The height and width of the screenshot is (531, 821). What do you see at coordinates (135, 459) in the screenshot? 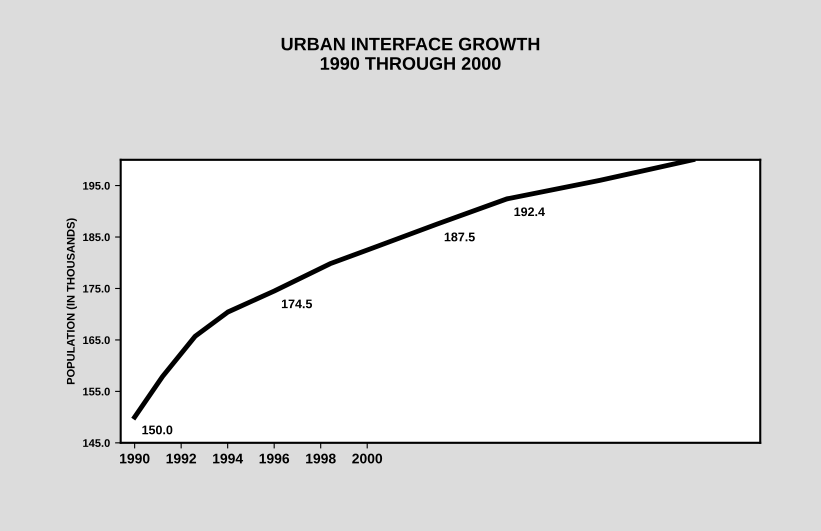
I see `x-tick-label: 1990` at bounding box center [135, 459].